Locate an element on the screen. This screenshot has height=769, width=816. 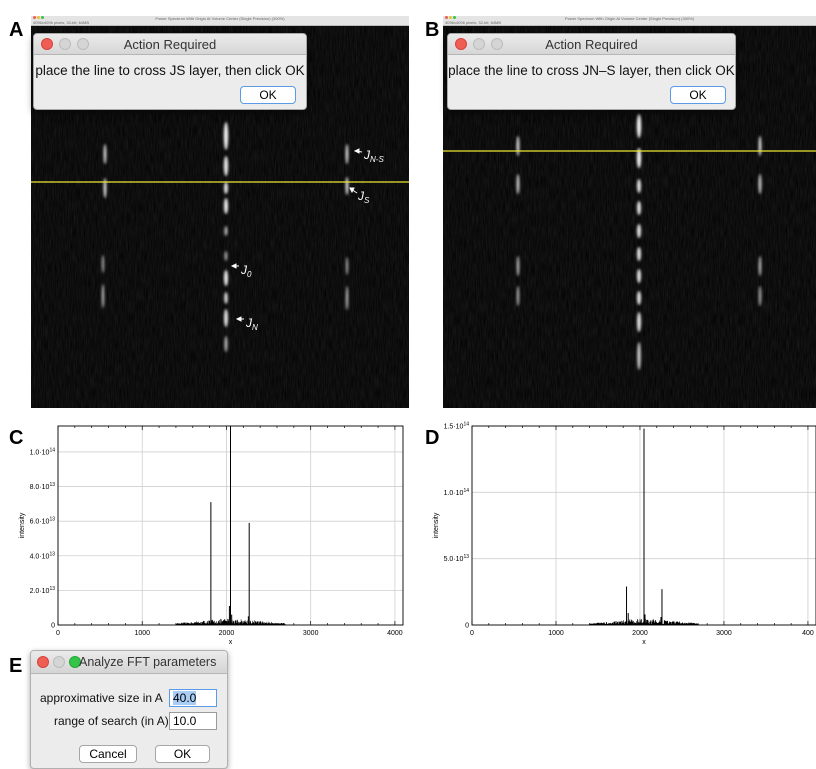
panel-letter-e: E is located at coordinates (16, 666).